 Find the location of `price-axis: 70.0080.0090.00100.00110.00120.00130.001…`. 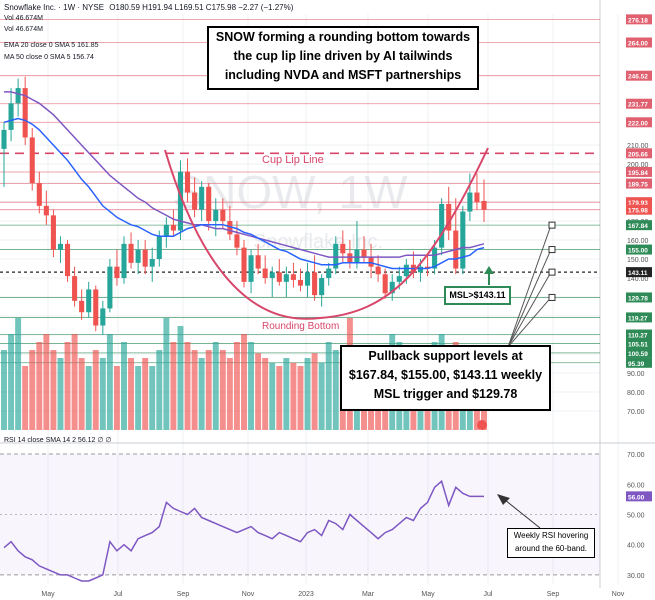

price-axis: 70.0080.0090.00100.00110.00120.00130.001… is located at coordinates (639, 215).